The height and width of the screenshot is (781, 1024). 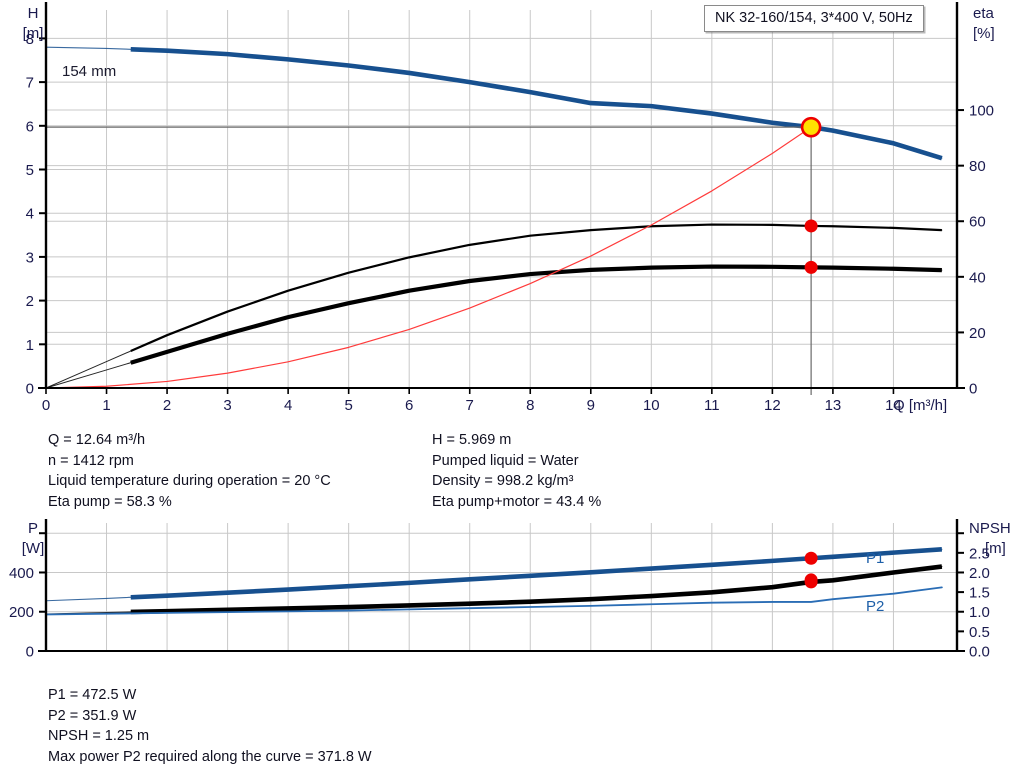 What do you see at coordinates (811, 582) in the screenshot?
I see `p2-duty-marker` at bounding box center [811, 582].